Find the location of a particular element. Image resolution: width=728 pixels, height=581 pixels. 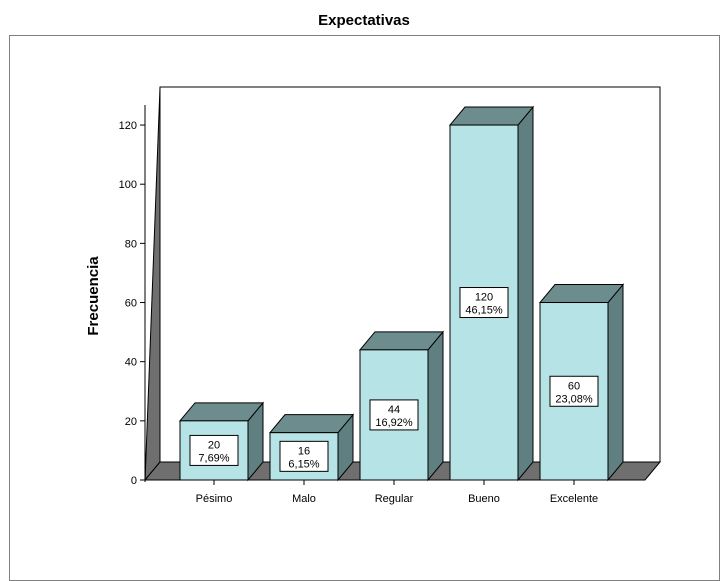

data-label-count: 44 is located at coordinates (394, 410).